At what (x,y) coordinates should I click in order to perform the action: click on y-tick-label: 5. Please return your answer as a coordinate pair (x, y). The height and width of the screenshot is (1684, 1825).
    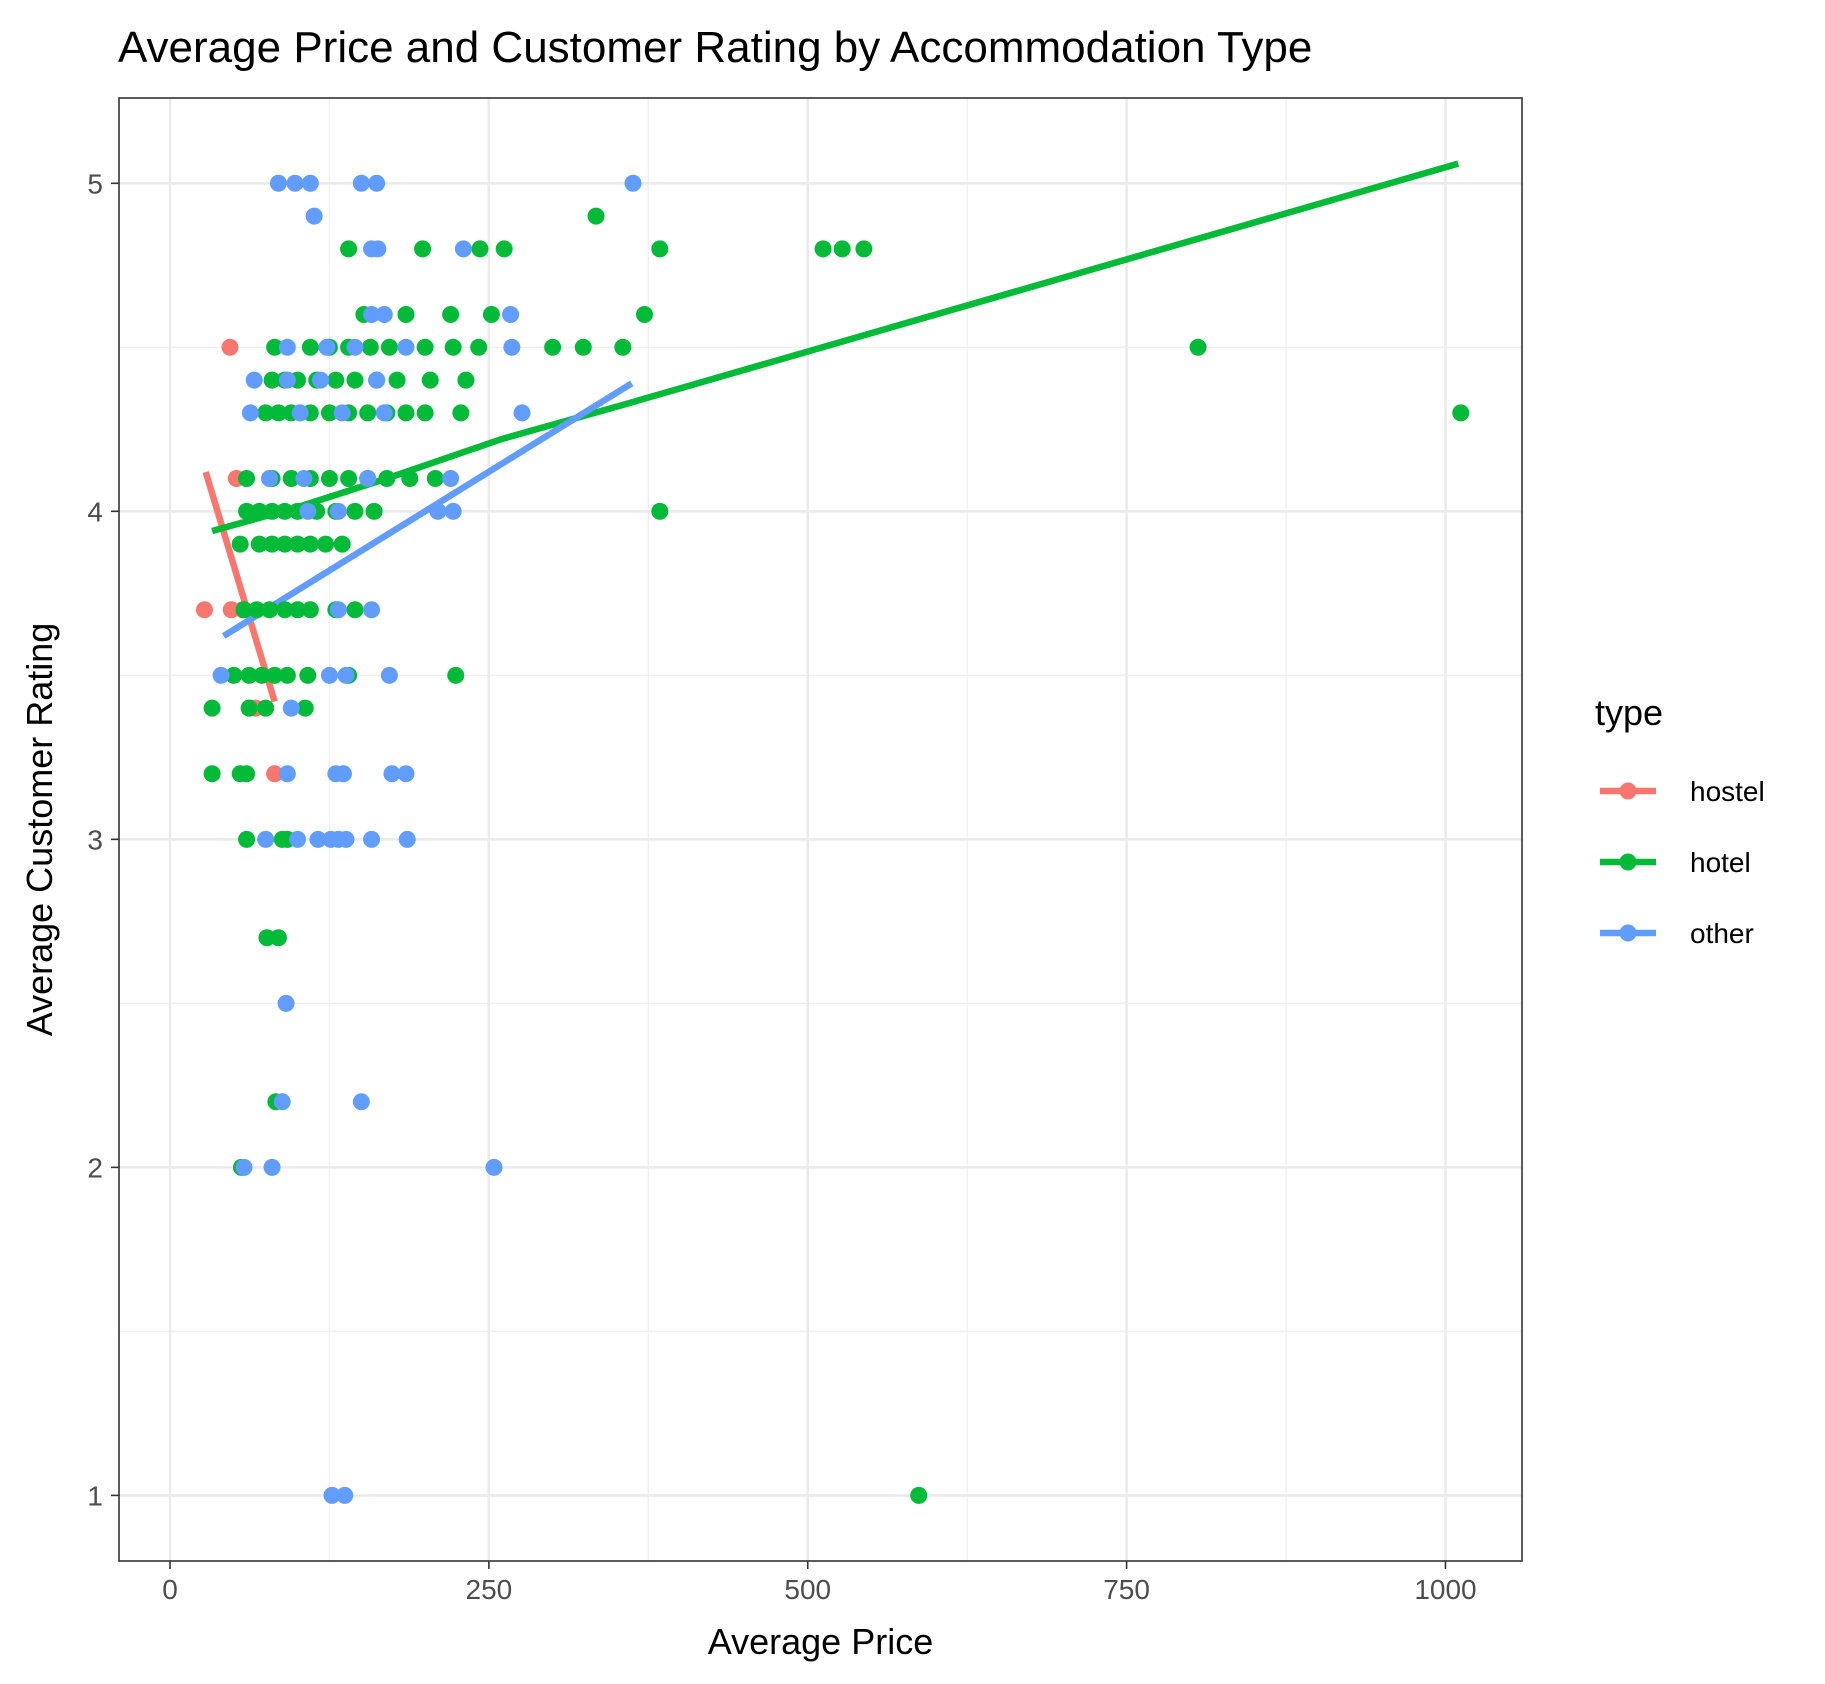
    Looking at the image, I should click on (95, 183).